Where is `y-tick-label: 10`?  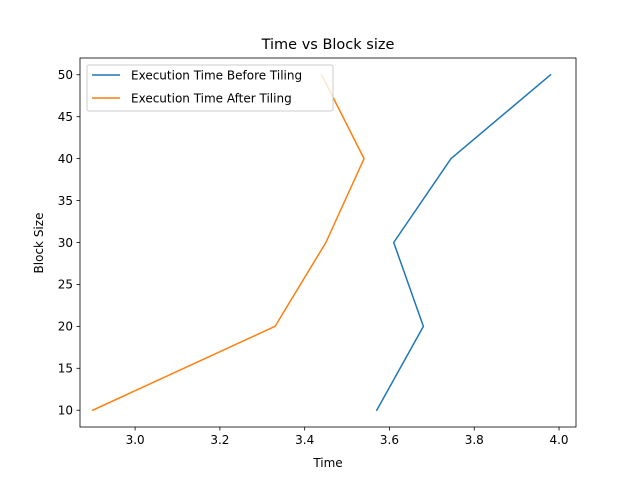 y-tick-label: 10 is located at coordinates (65, 411).